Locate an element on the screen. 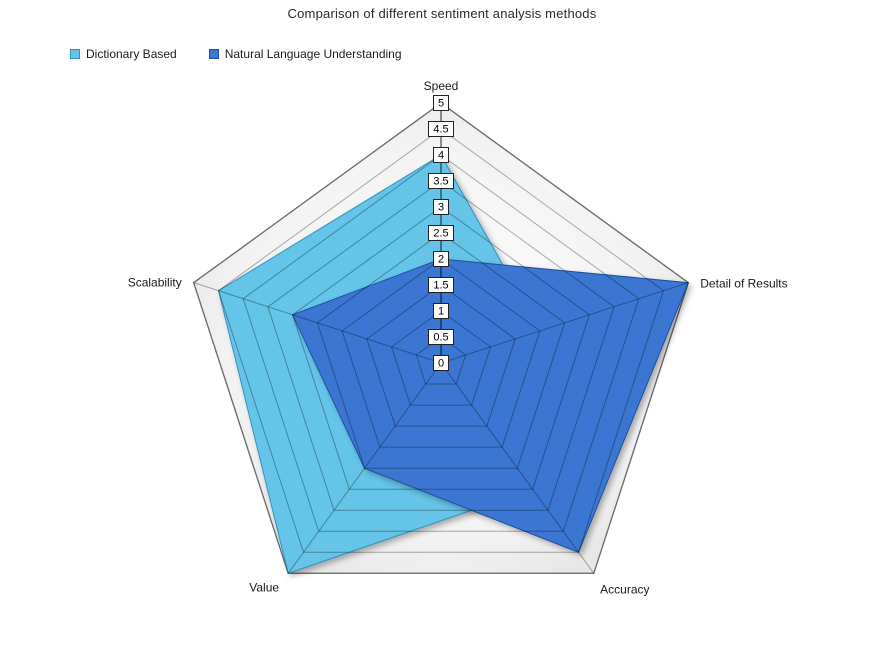 This screenshot has width=884, height=650. legend-swatch-natural-language-understanding is located at coordinates (213, 54).